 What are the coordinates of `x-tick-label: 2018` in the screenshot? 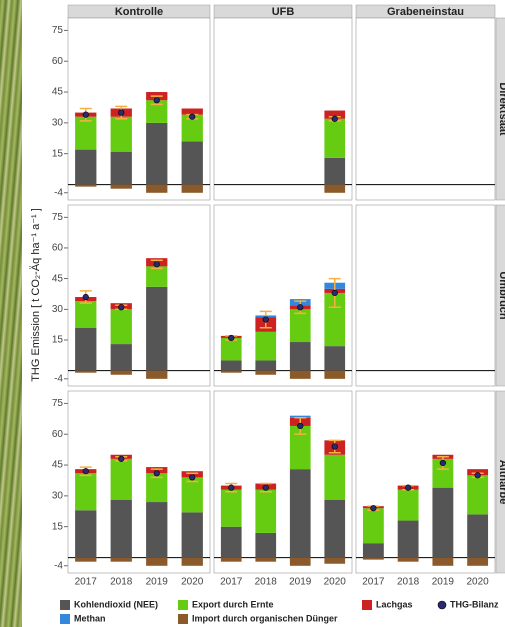 It's located at (266, 582).